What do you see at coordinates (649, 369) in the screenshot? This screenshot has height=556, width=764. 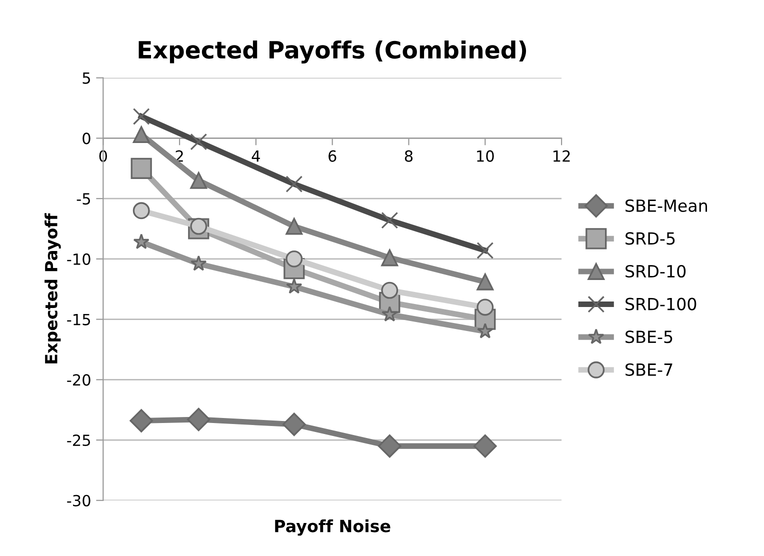 I see `legend-label: SBE-7` at bounding box center [649, 369].